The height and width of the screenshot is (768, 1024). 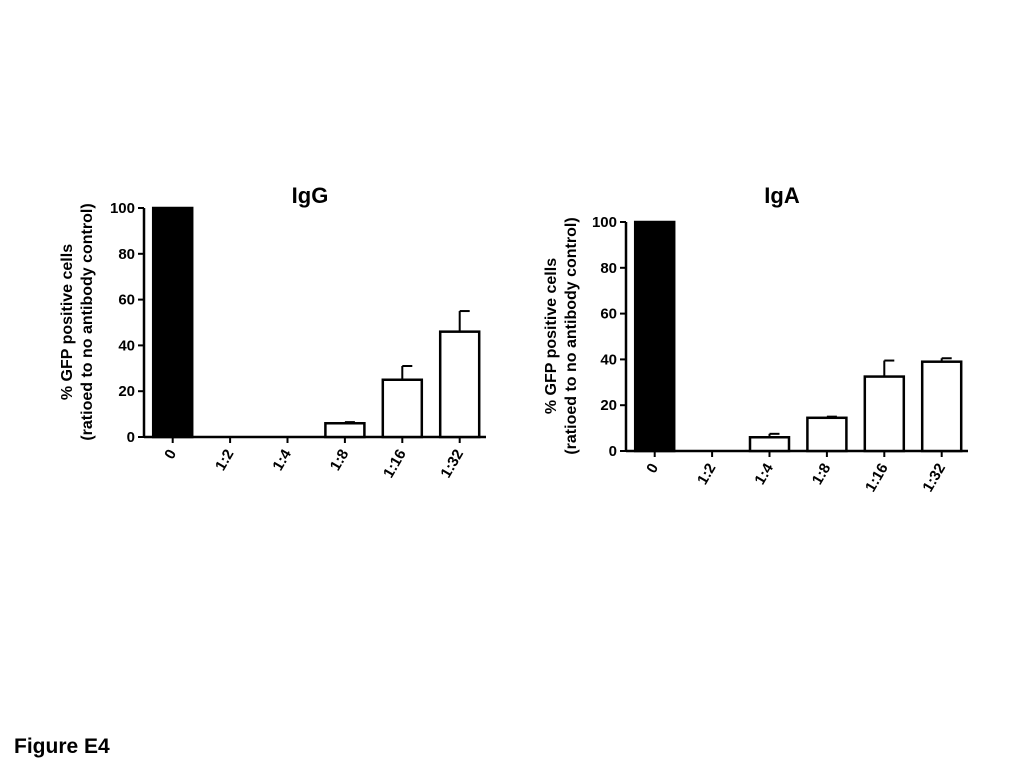 What do you see at coordinates (62, 746) in the screenshot?
I see `figure-label: Figure E4` at bounding box center [62, 746].